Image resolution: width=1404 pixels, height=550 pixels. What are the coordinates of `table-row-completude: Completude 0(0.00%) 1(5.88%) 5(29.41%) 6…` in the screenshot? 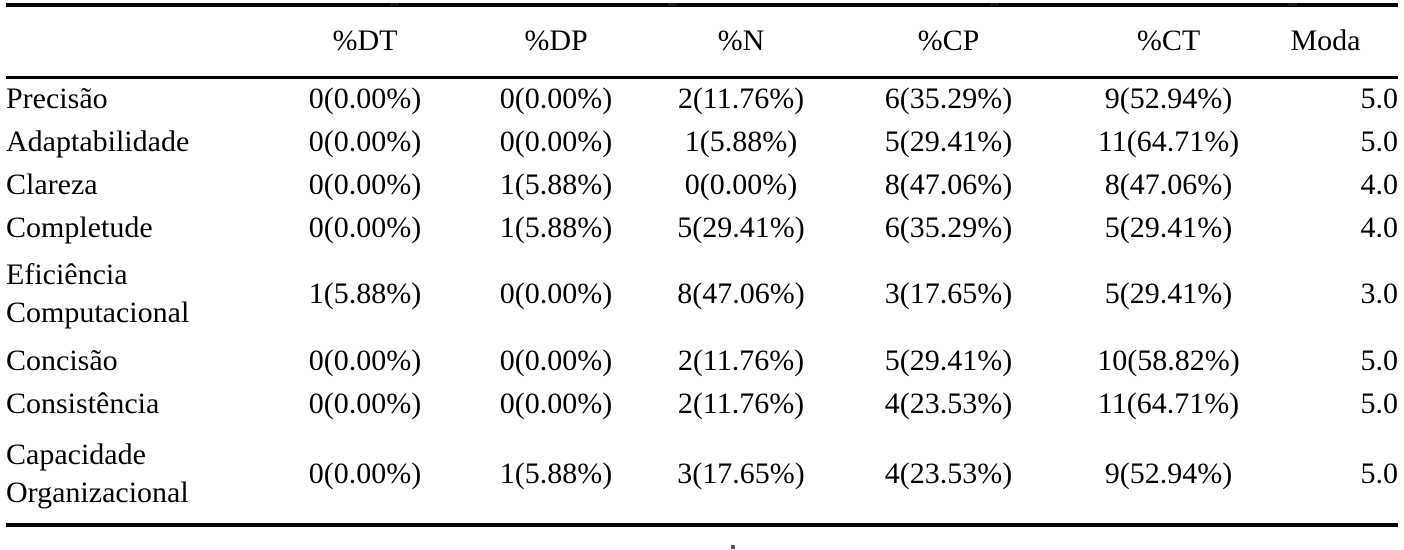 It's located at (702, 227).